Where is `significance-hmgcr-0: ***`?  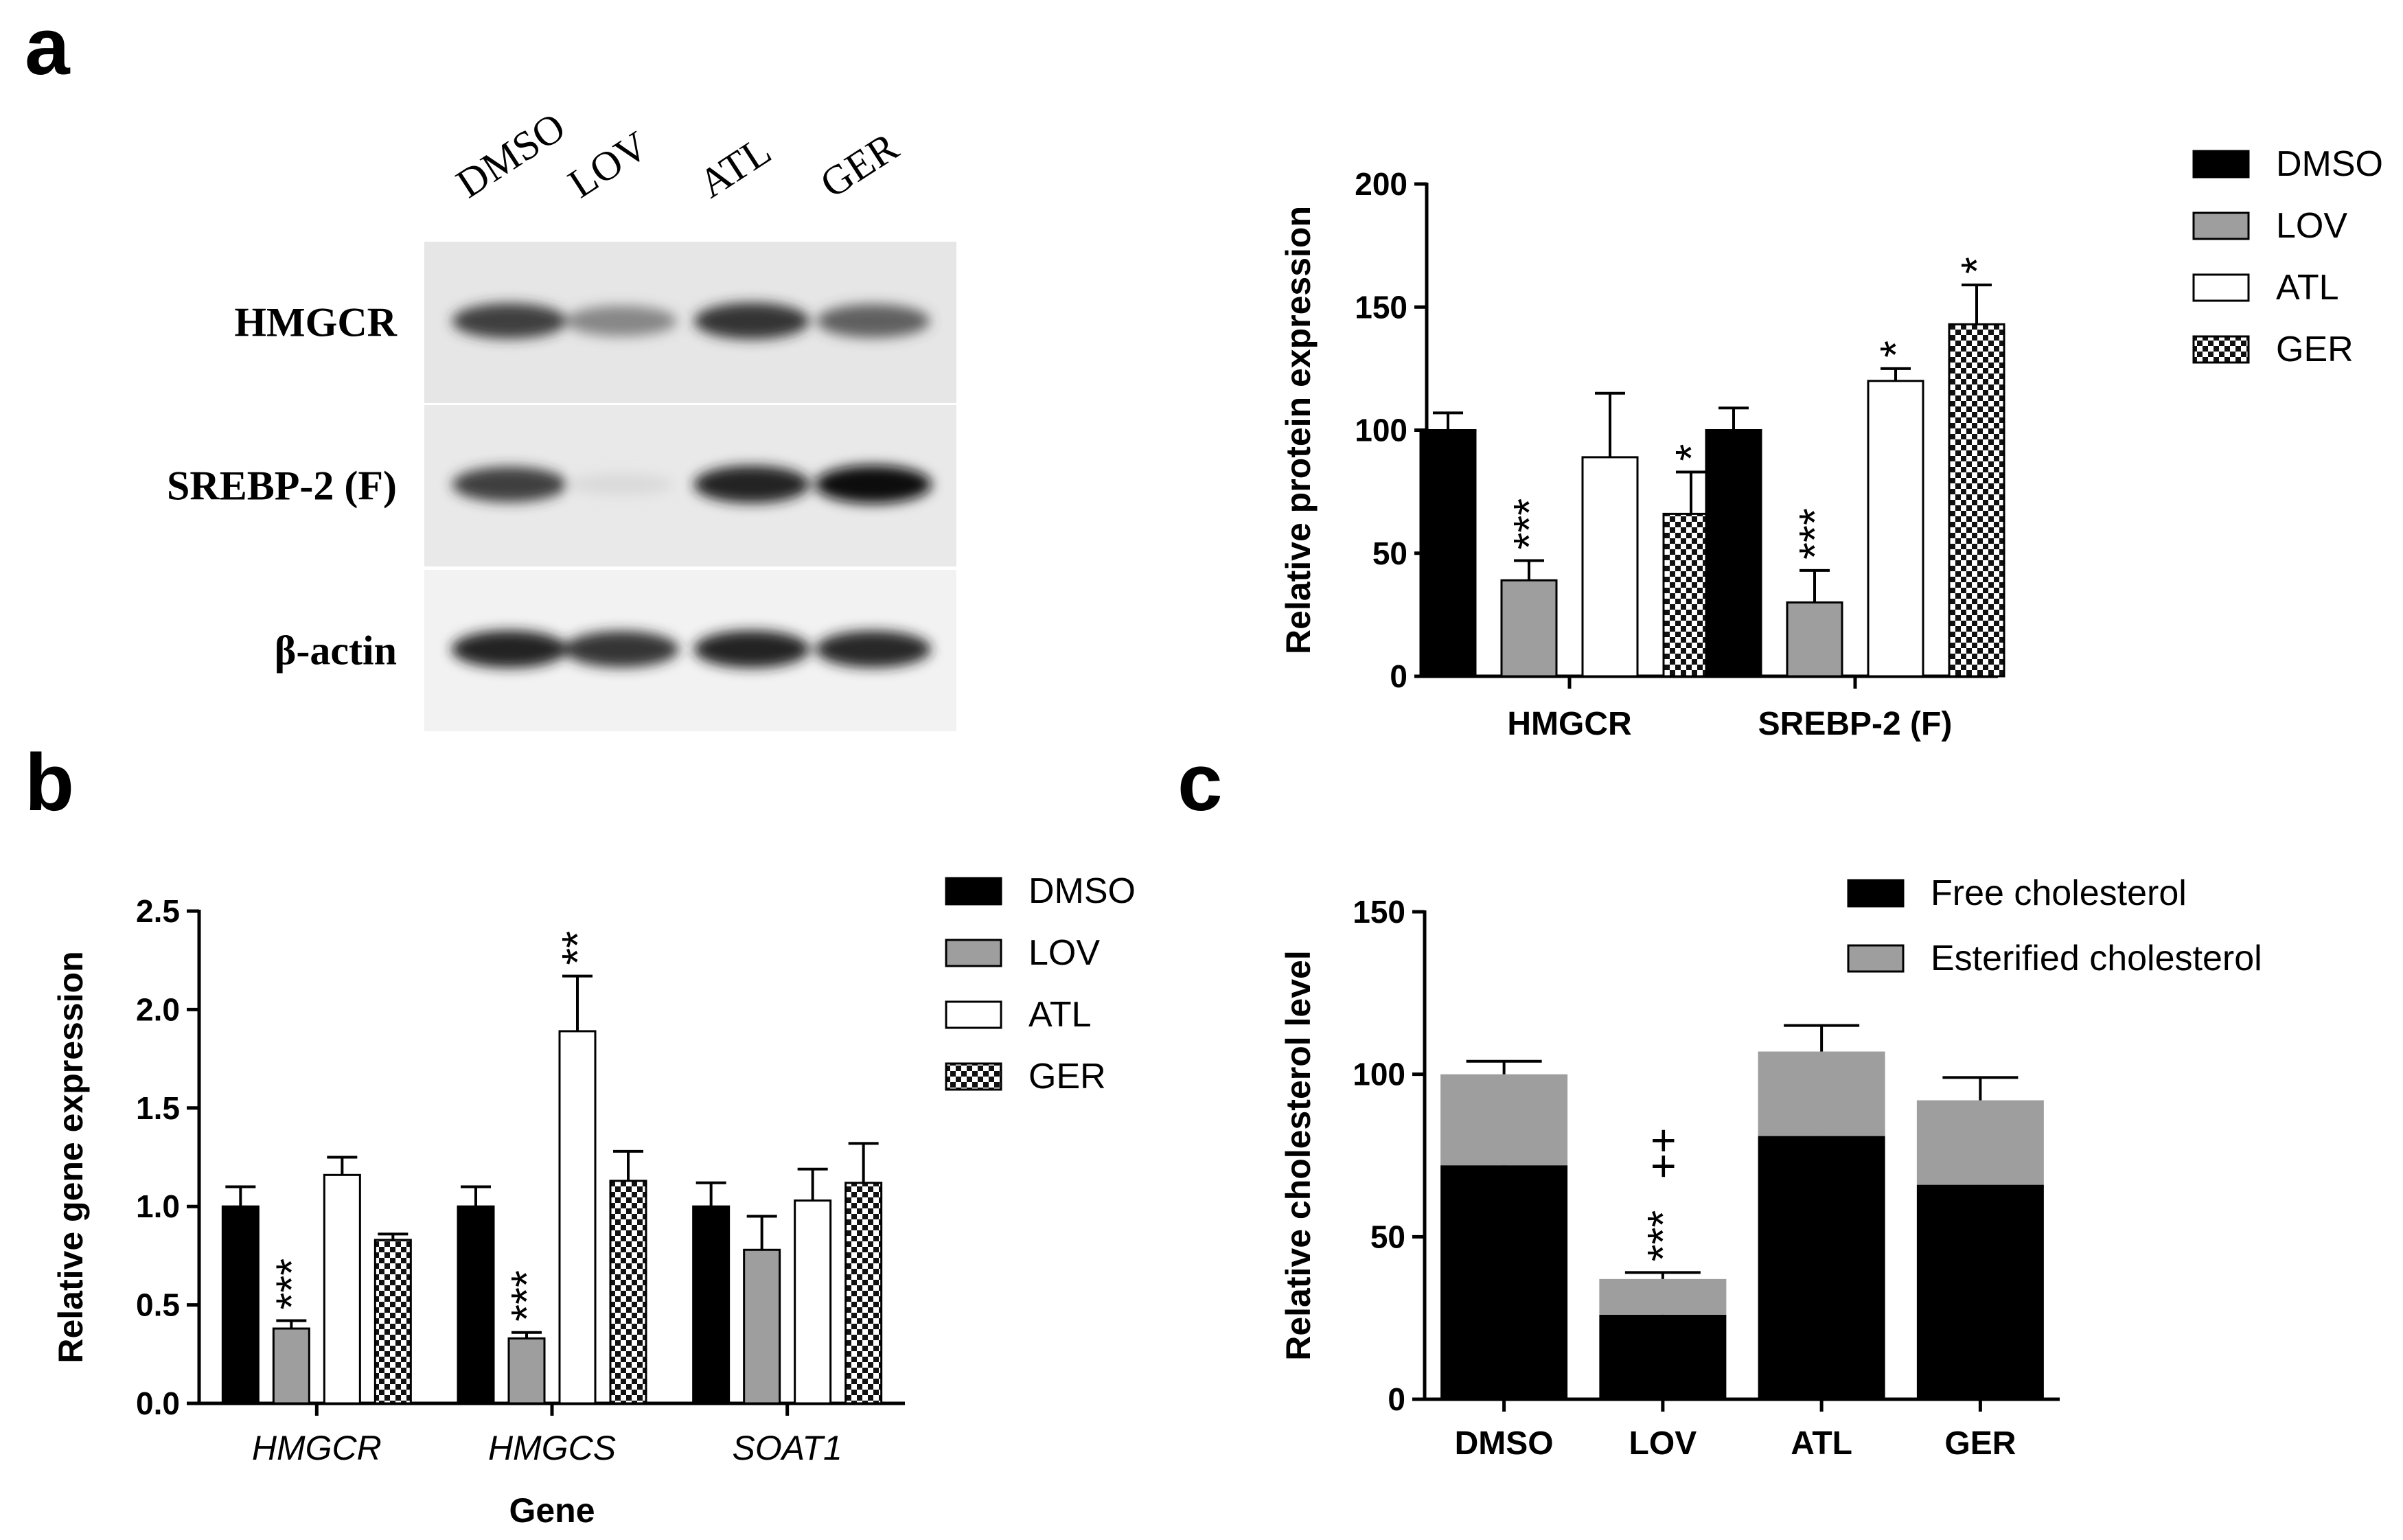
significance-hmgcr-0: *** is located at coordinates (291, 1284).